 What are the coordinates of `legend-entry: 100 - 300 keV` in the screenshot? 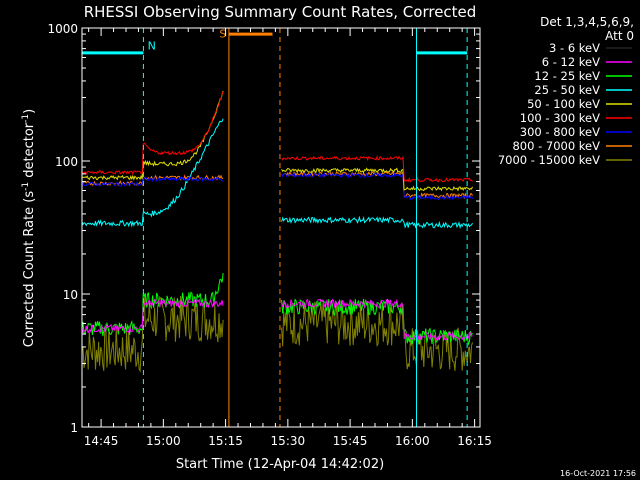 It's located at (560, 118).